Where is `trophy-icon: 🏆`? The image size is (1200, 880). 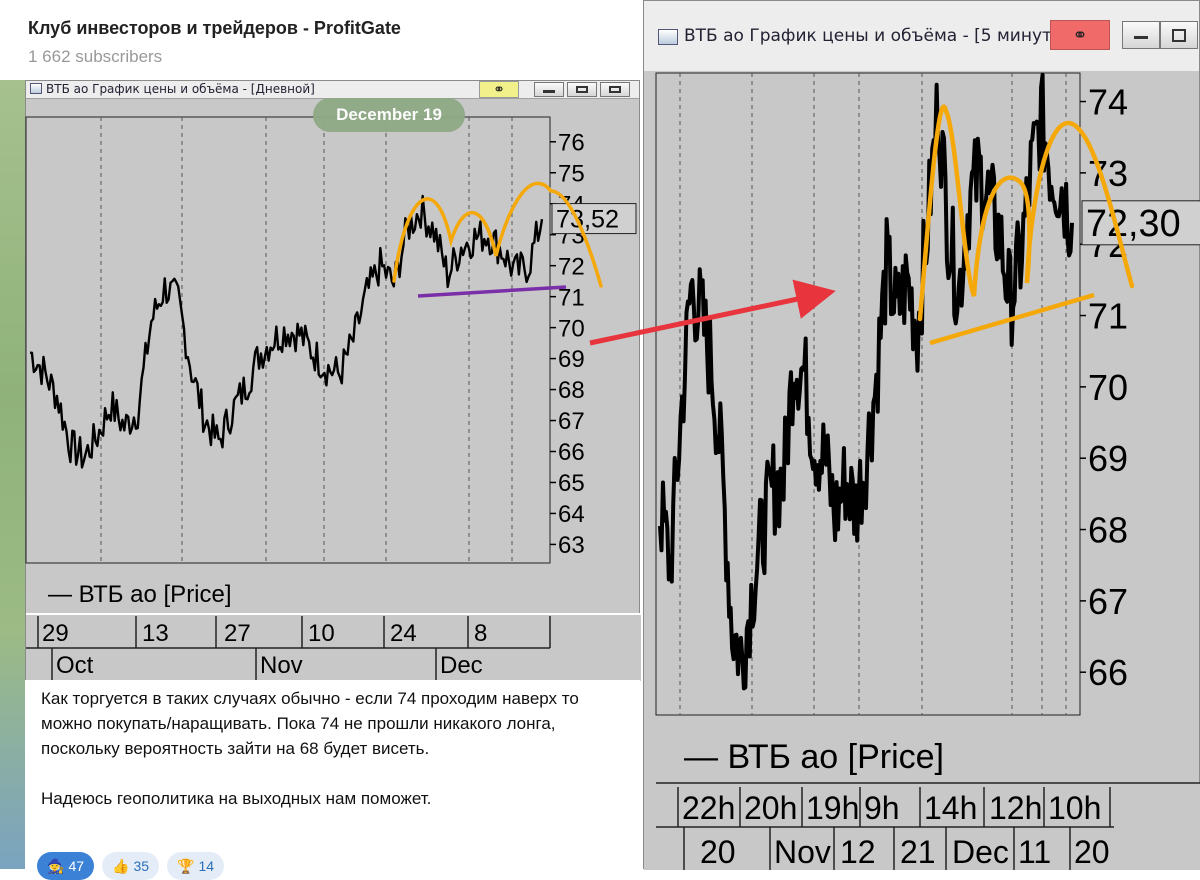 trophy-icon: 🏆 is located at coordinates (186, 865).